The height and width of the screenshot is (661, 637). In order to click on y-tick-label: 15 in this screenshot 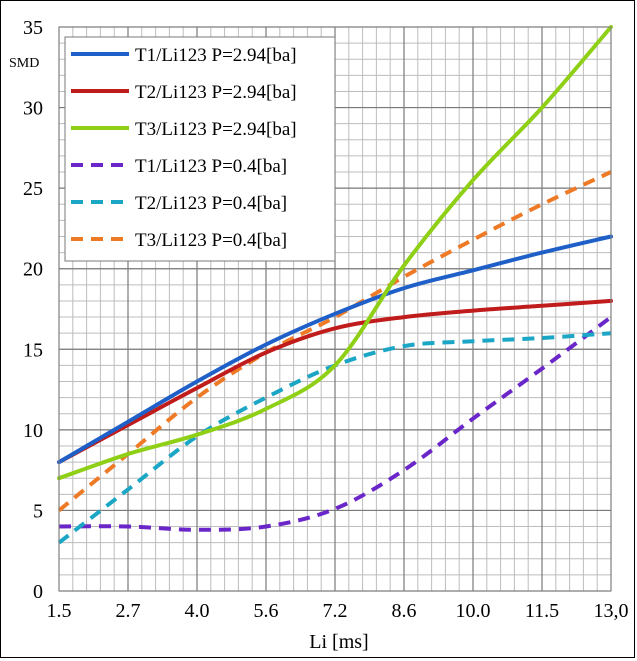, I will do `click(33, 350)`.